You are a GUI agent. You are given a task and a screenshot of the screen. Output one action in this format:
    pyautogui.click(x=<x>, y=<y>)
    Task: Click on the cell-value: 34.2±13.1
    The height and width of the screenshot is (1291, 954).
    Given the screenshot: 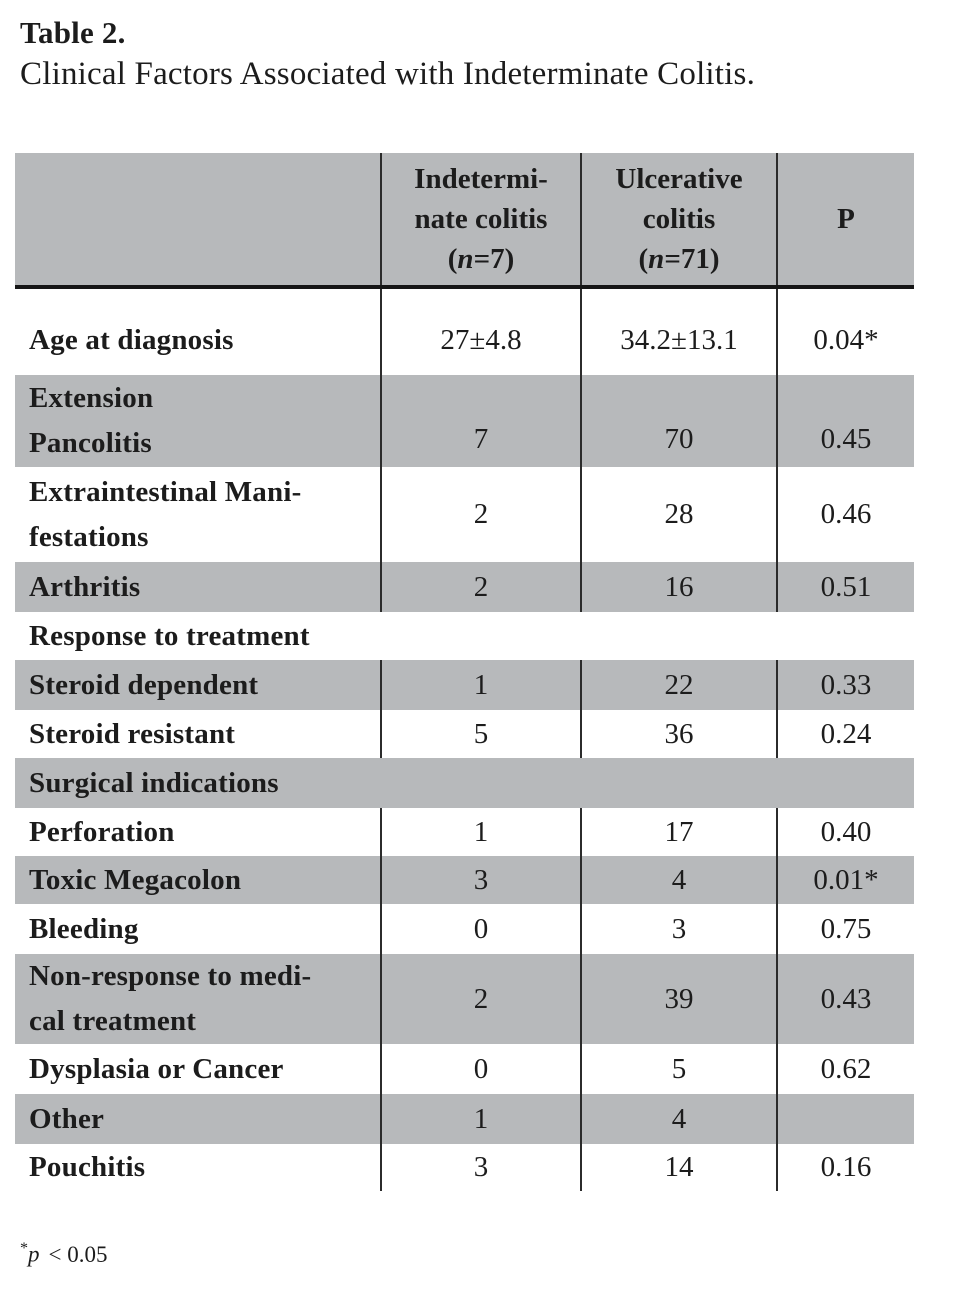 What is the action you would take?
    pyautogui.click(x=678, y=331)
    